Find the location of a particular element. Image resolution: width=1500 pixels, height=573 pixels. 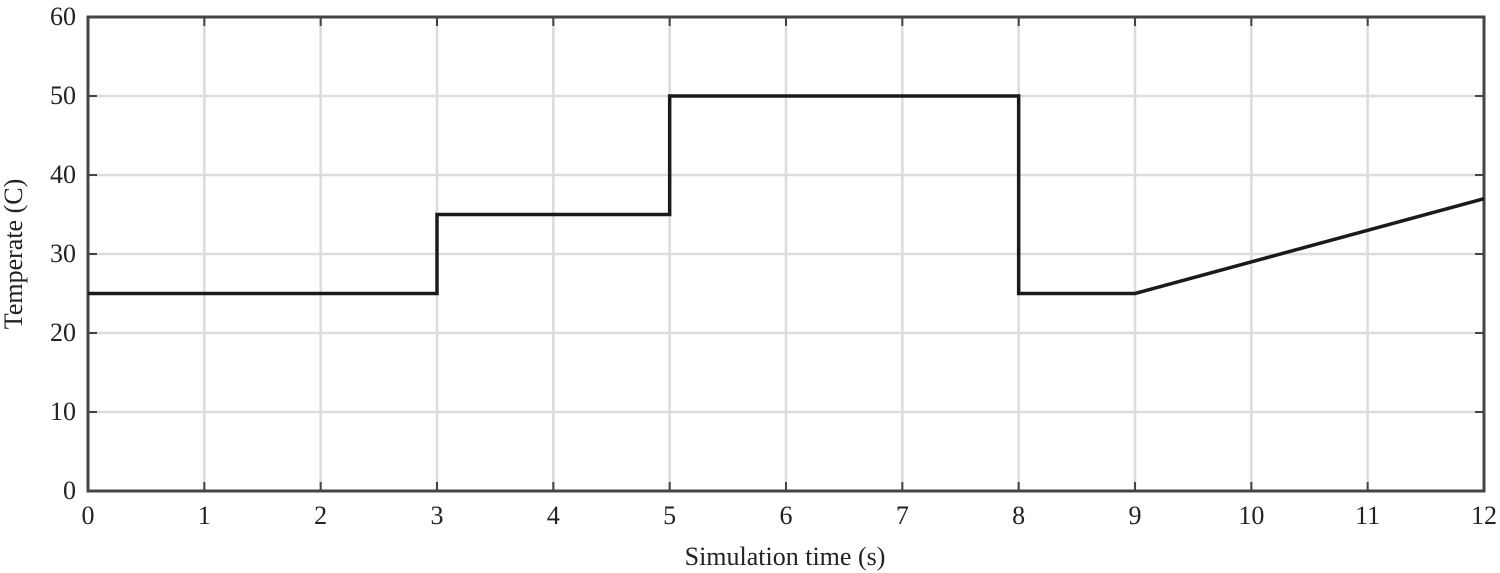

x-tick-label: 7 is located at coordinates (902, 515).